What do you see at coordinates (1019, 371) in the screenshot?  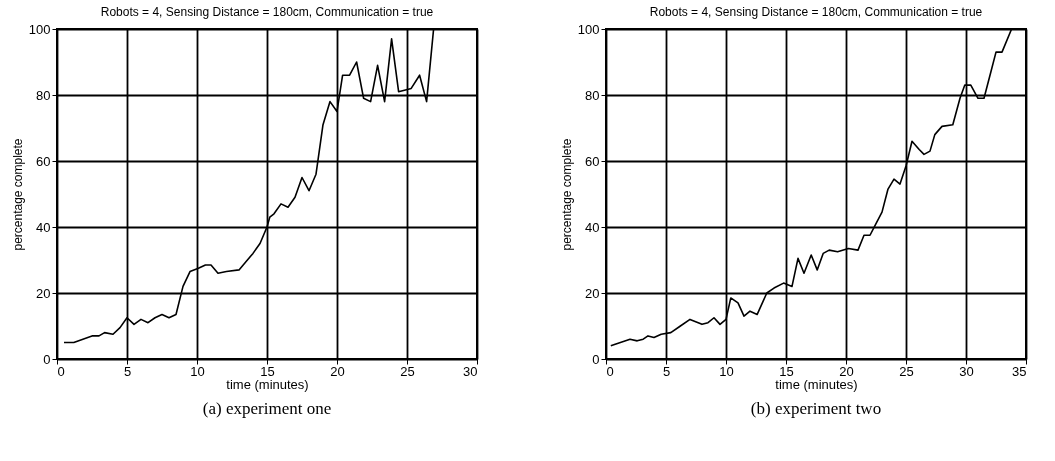 I see `x-tick-label: 35` at bounding box center [1019, 371].